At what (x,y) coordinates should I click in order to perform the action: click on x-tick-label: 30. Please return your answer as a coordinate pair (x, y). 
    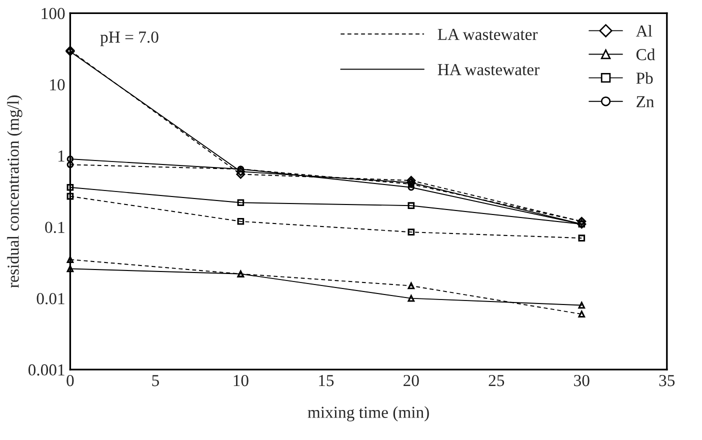
    Looking at the image, I should click on (582, 380).